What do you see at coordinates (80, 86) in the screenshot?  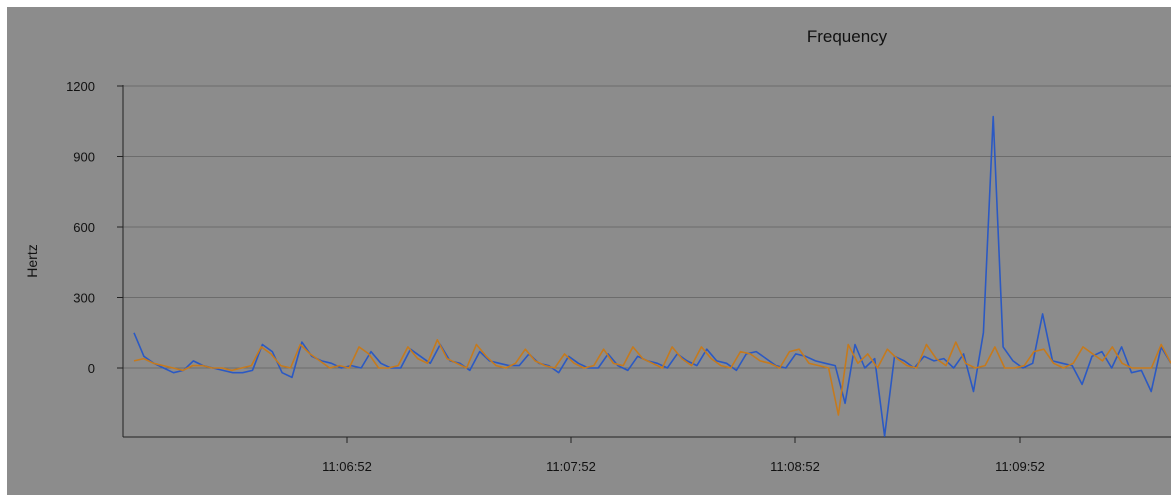 I see `y-tick-label: 1200` at bounding box center [80, 86].